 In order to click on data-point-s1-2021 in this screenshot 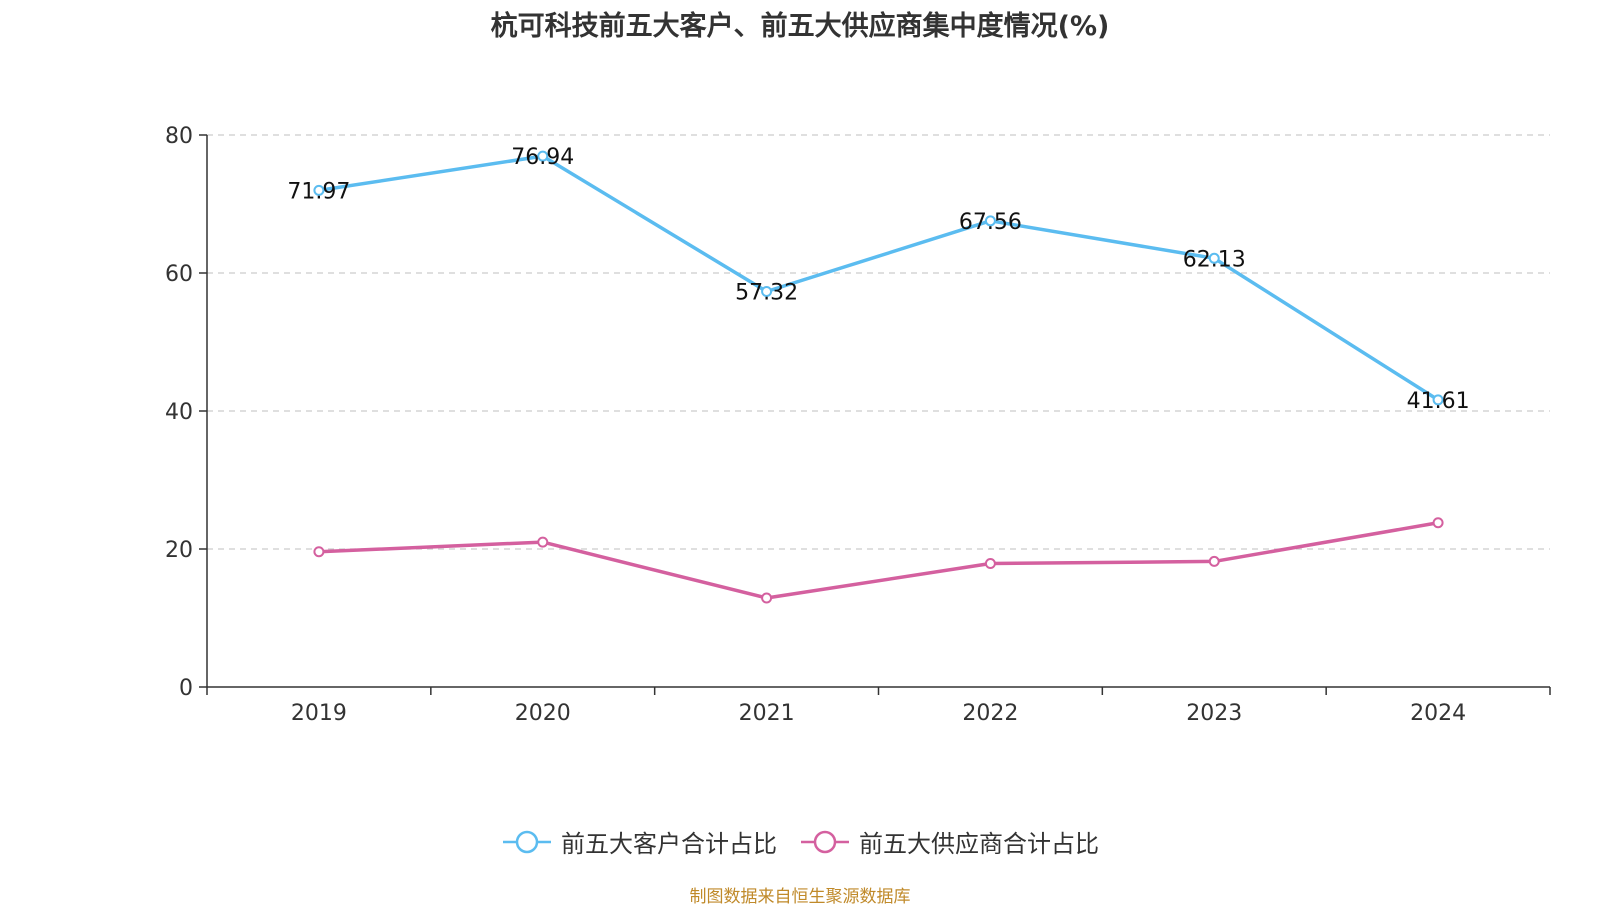, I will do `click(767, 598)`.